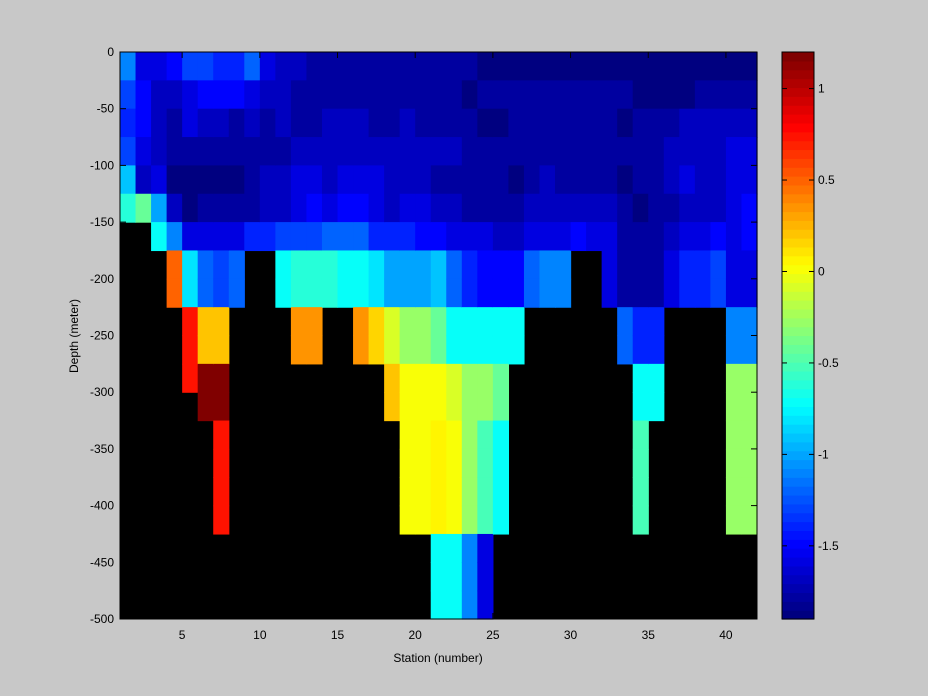 This screenshot has width=928, height=696. Describe the element at coordinates (102, 279) in the screenshot. I see `y-tick-label: -200` at that location.